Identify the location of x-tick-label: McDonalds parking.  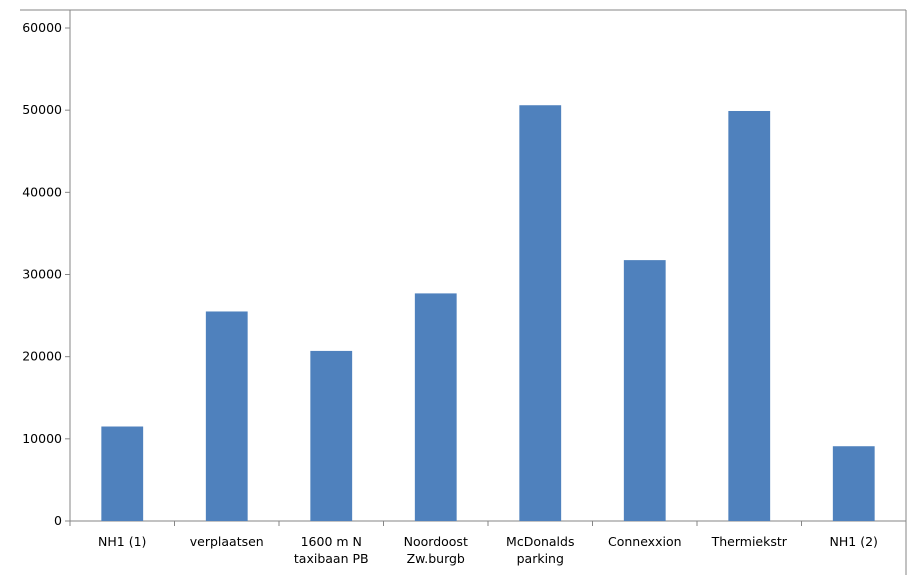
(540, 550).